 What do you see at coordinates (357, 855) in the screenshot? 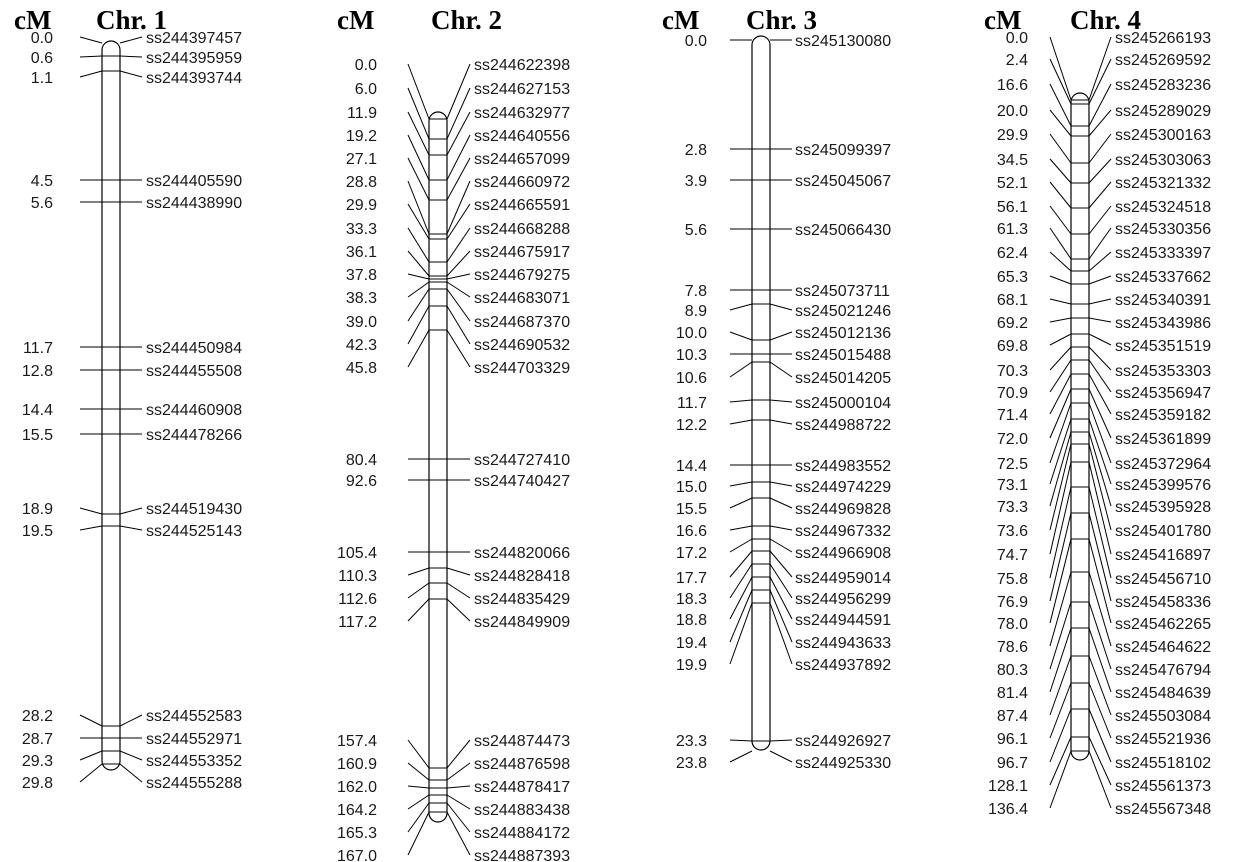
I see `marker-position-label: 167.0` at bounding box center [357, 855].